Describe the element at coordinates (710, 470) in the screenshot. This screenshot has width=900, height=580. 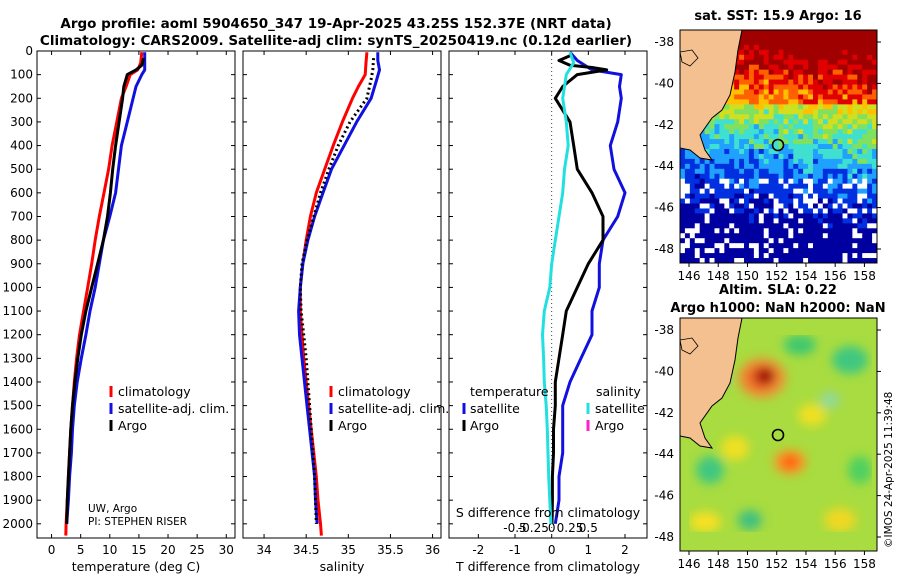
I see `sla-anomaly-green3` at that location.